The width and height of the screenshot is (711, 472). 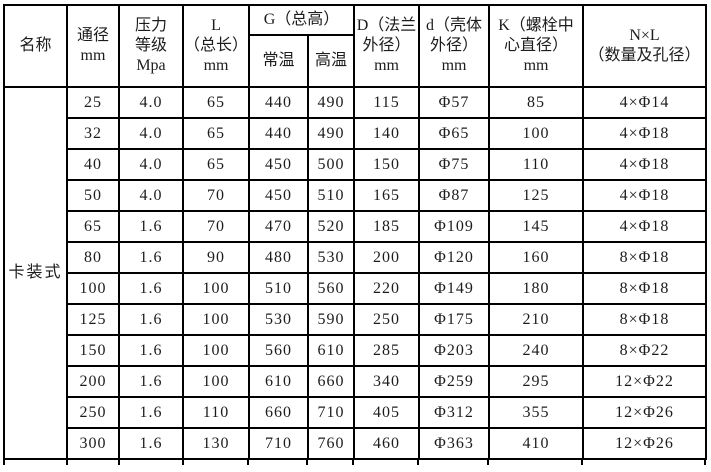 I want to click on table-cell: 160, so click(x=536, y=257).